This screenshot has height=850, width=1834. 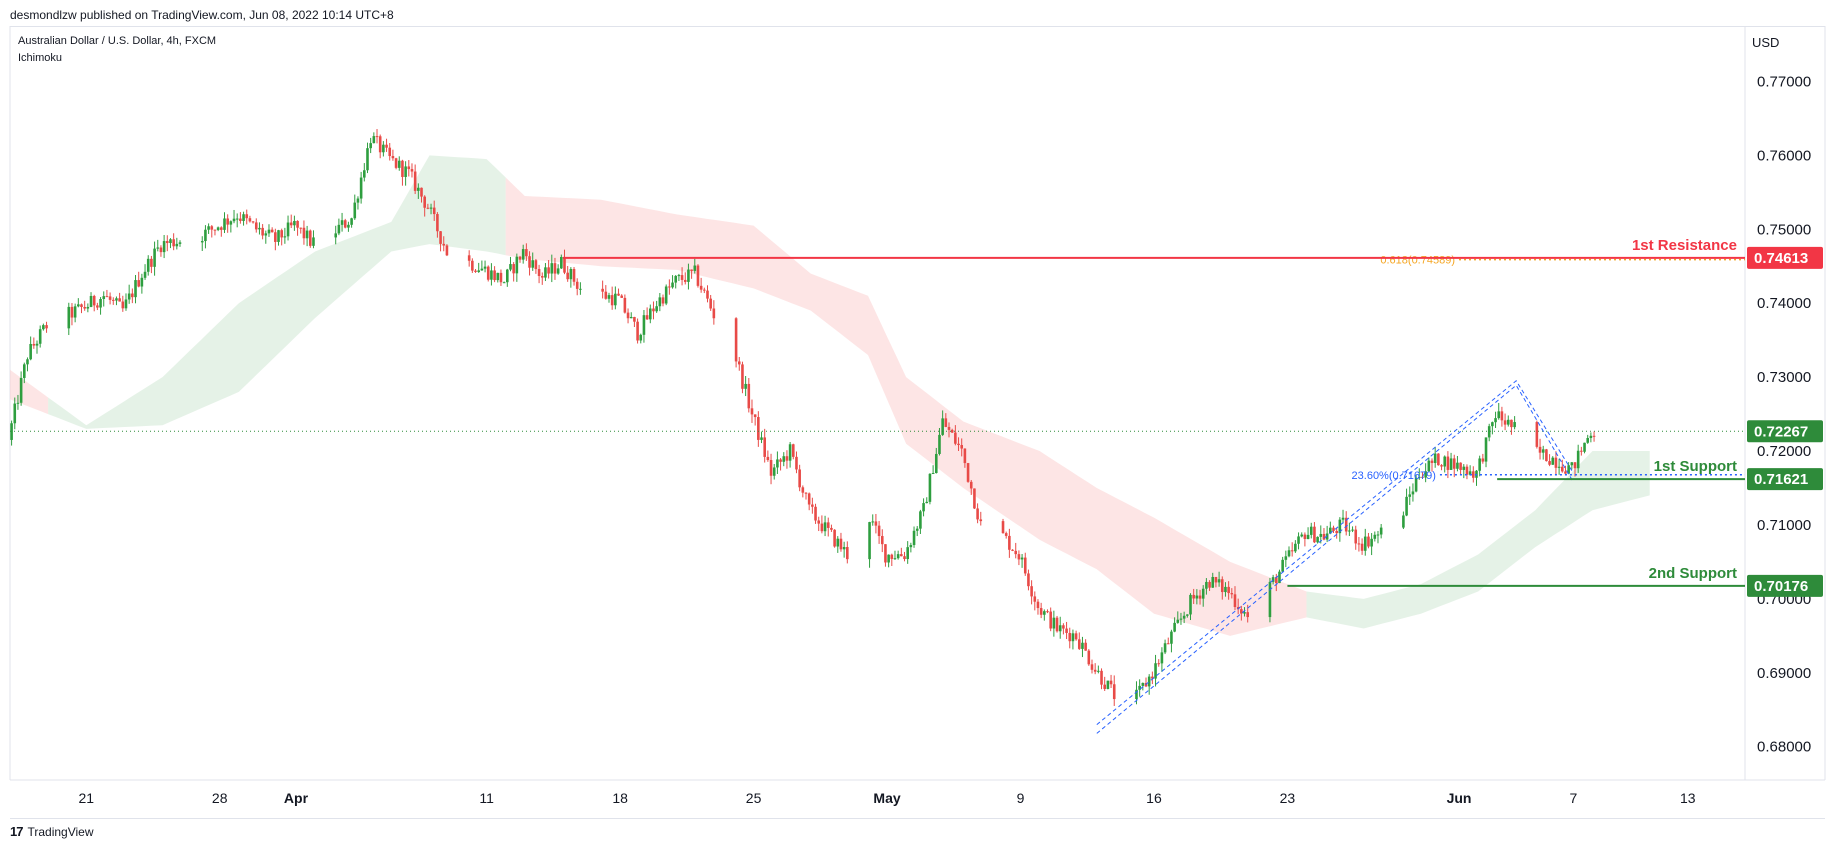 I want to click on time-tick-label: 18, so click(x=620, y=798).